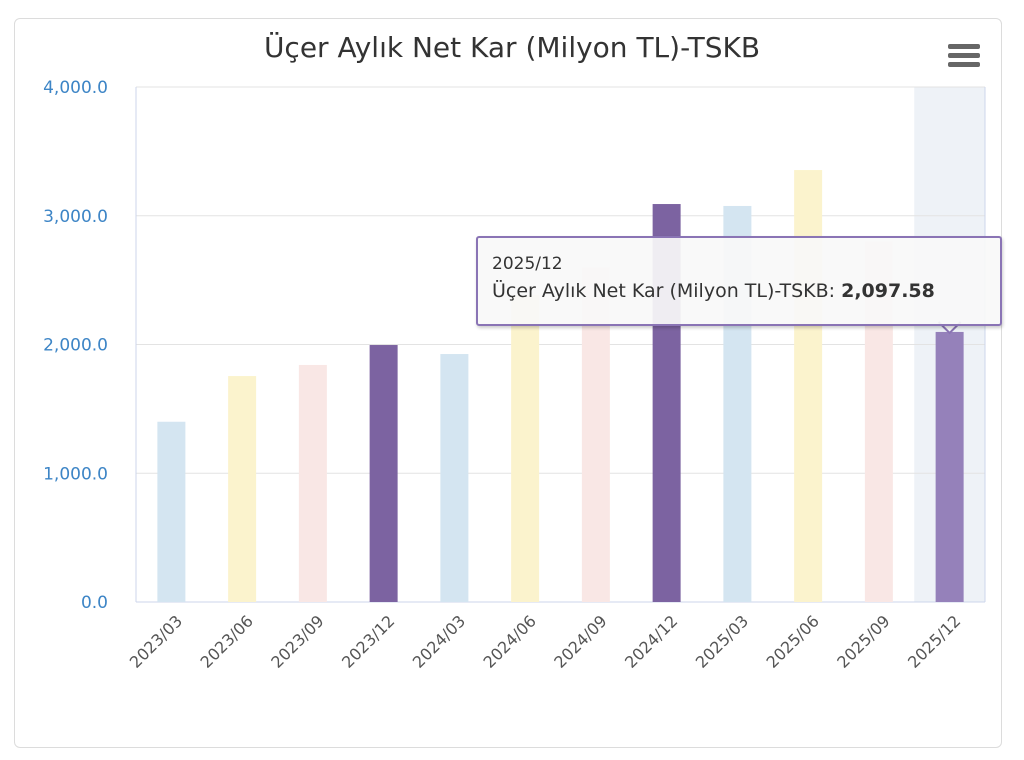 The height and width of the screenshot is (760, 1024). I want to click on tooltip-series-label: Üçer Aylık Net Kar (Milyon TL)-TSKB:, so click(667, 291).